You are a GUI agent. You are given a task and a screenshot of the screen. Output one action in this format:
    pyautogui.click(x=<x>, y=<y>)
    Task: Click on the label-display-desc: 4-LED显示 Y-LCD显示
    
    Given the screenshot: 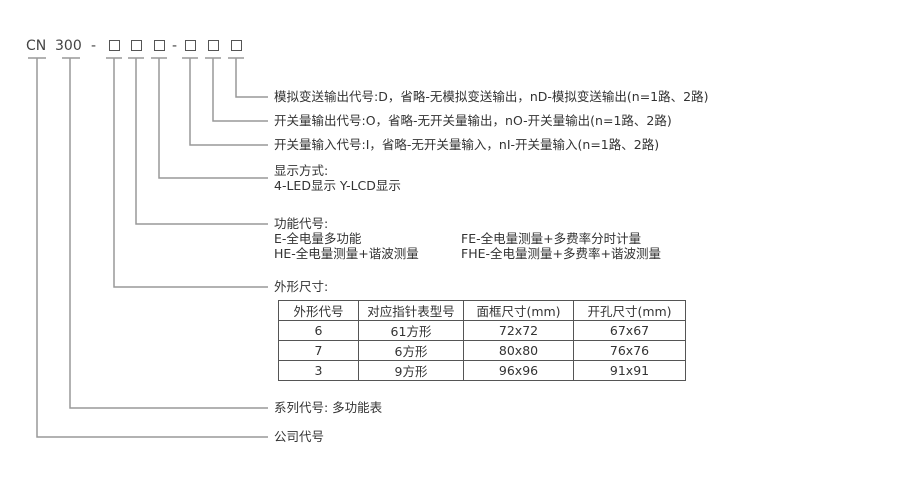 What is the action you would take?
    pyautogui.click(x=337, y=185)
    